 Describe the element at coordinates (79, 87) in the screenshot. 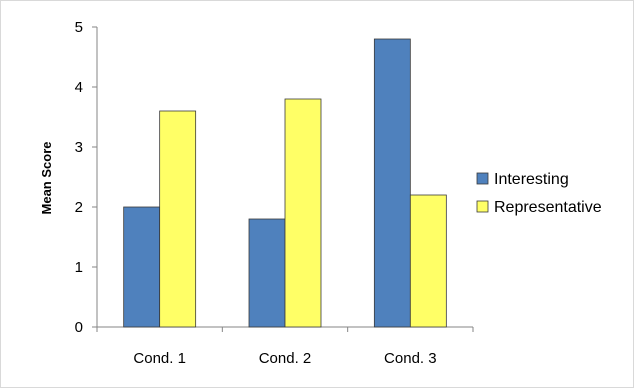

I see `y-tick-label: 4` at that location.